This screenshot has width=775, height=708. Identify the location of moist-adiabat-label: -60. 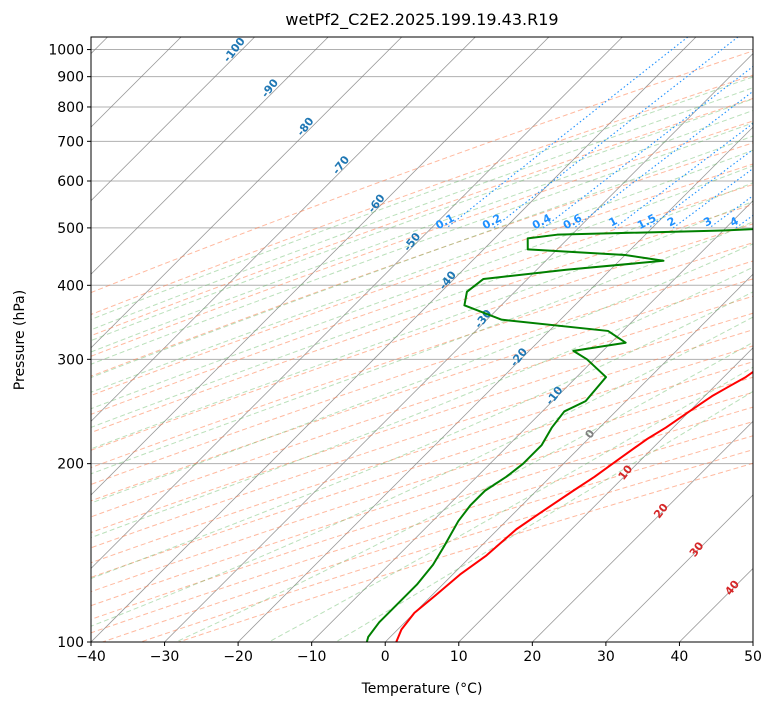
(376, 203).